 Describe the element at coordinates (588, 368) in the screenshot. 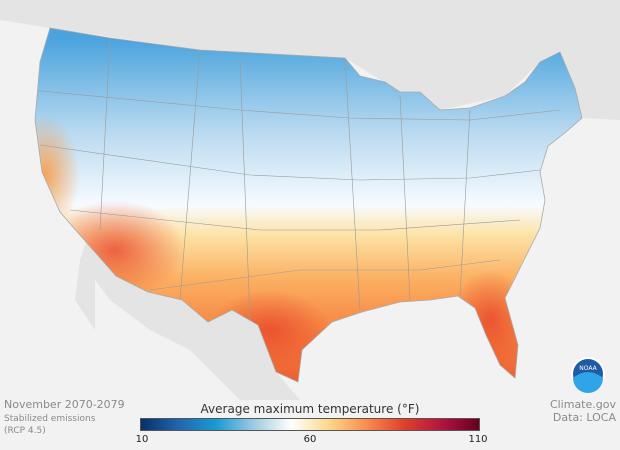

I see `svg-text: NOAA` at that location.